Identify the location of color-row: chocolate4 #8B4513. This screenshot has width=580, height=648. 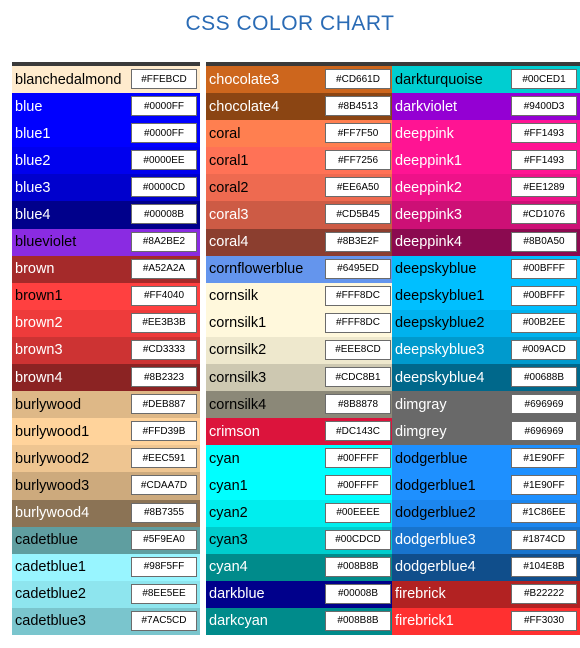
(300, 107).